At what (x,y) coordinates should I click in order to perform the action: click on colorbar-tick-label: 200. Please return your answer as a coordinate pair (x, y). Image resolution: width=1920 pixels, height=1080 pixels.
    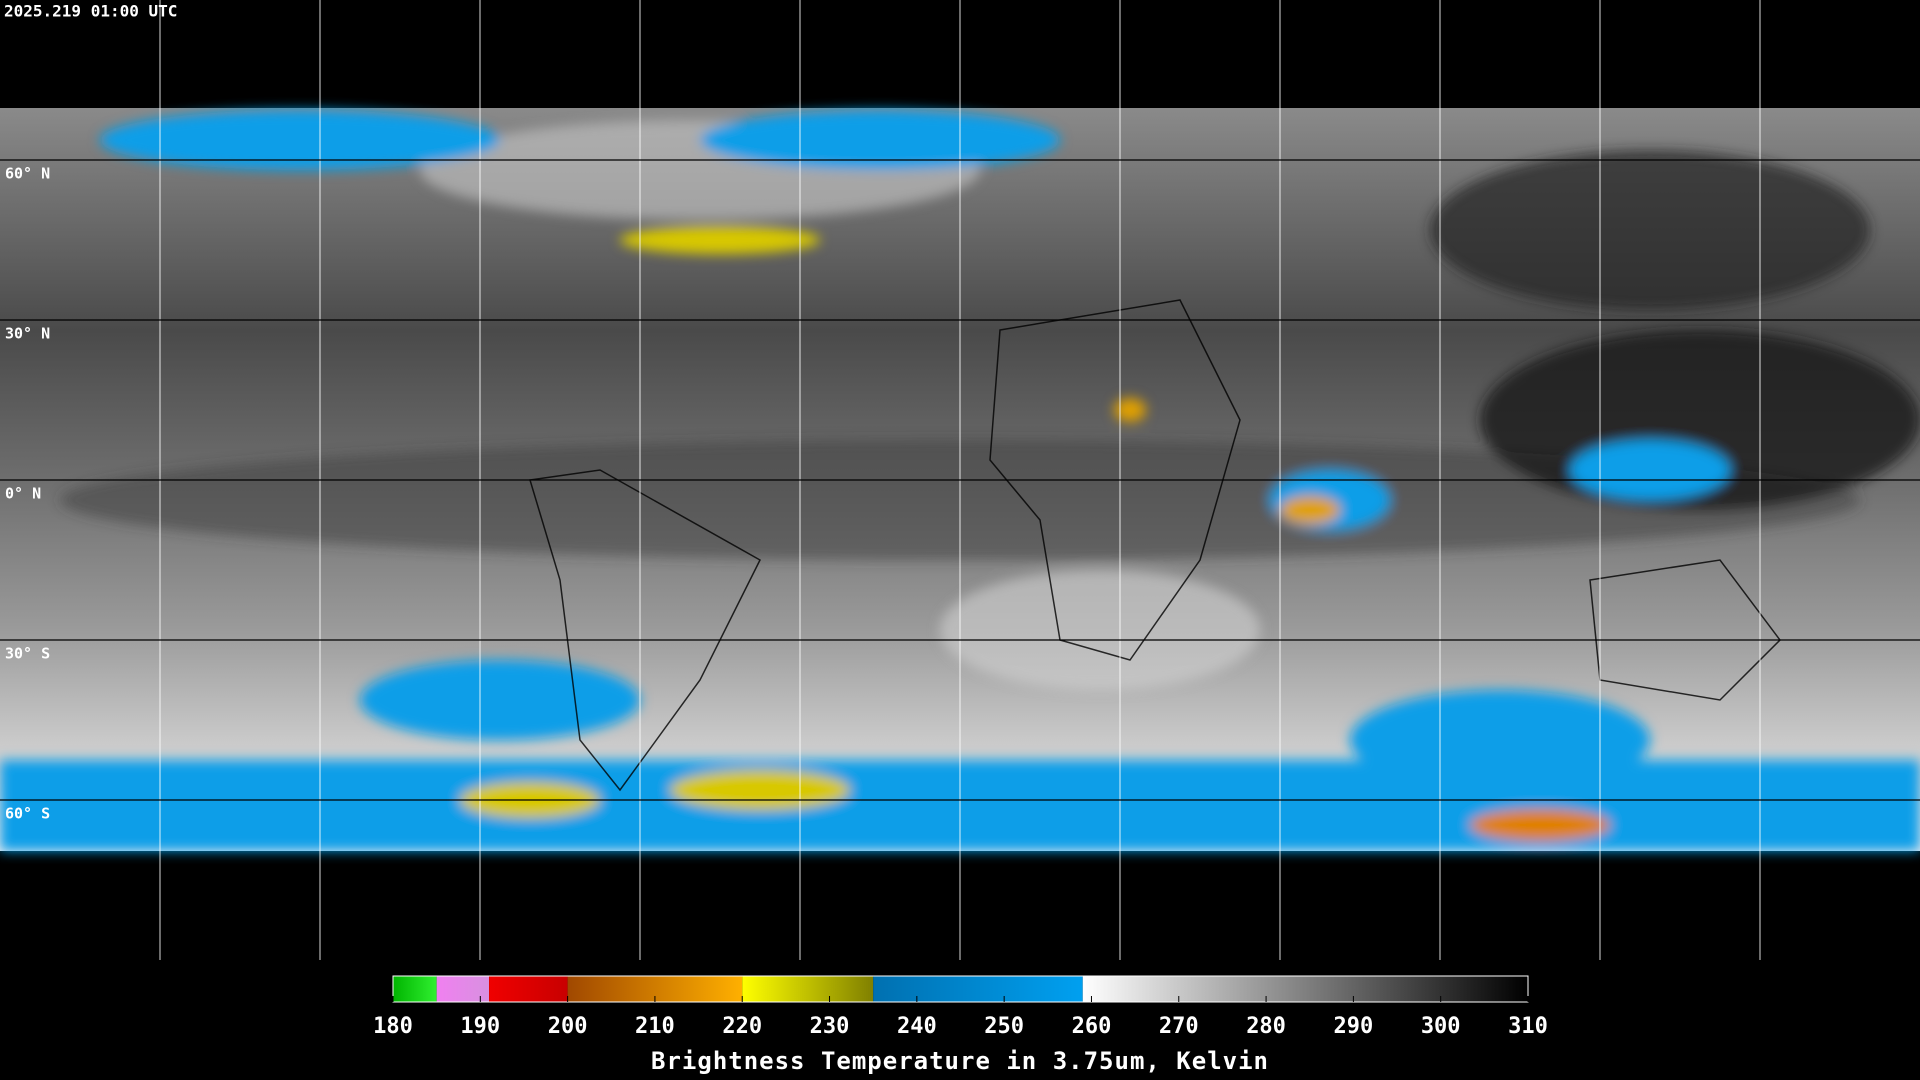
    Looking at the image, I should click on (568, 1026).